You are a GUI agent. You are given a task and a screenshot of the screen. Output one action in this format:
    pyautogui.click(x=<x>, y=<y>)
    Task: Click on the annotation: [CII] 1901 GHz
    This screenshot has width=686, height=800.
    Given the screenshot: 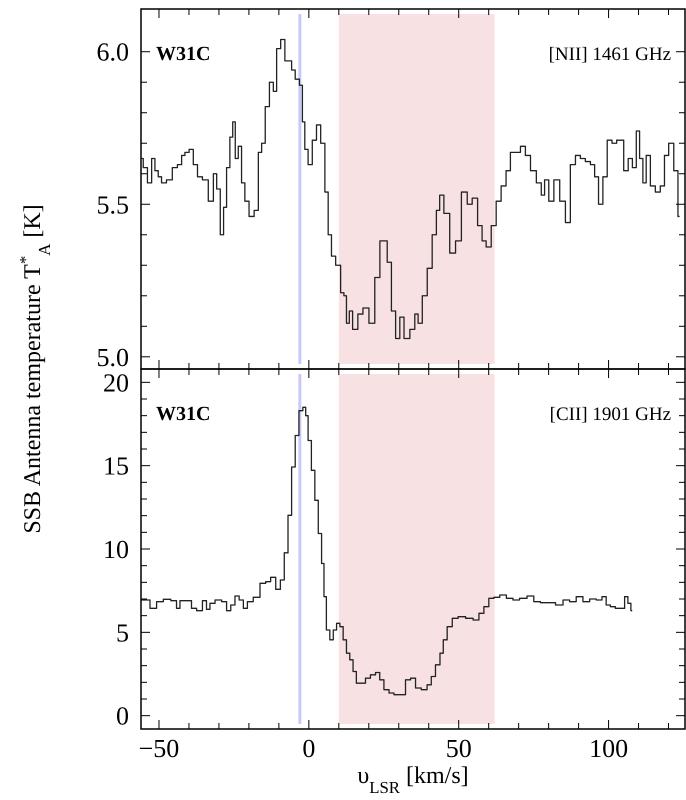 What is the action you would take?
    pyautogui.click(x=610, y=414)
    